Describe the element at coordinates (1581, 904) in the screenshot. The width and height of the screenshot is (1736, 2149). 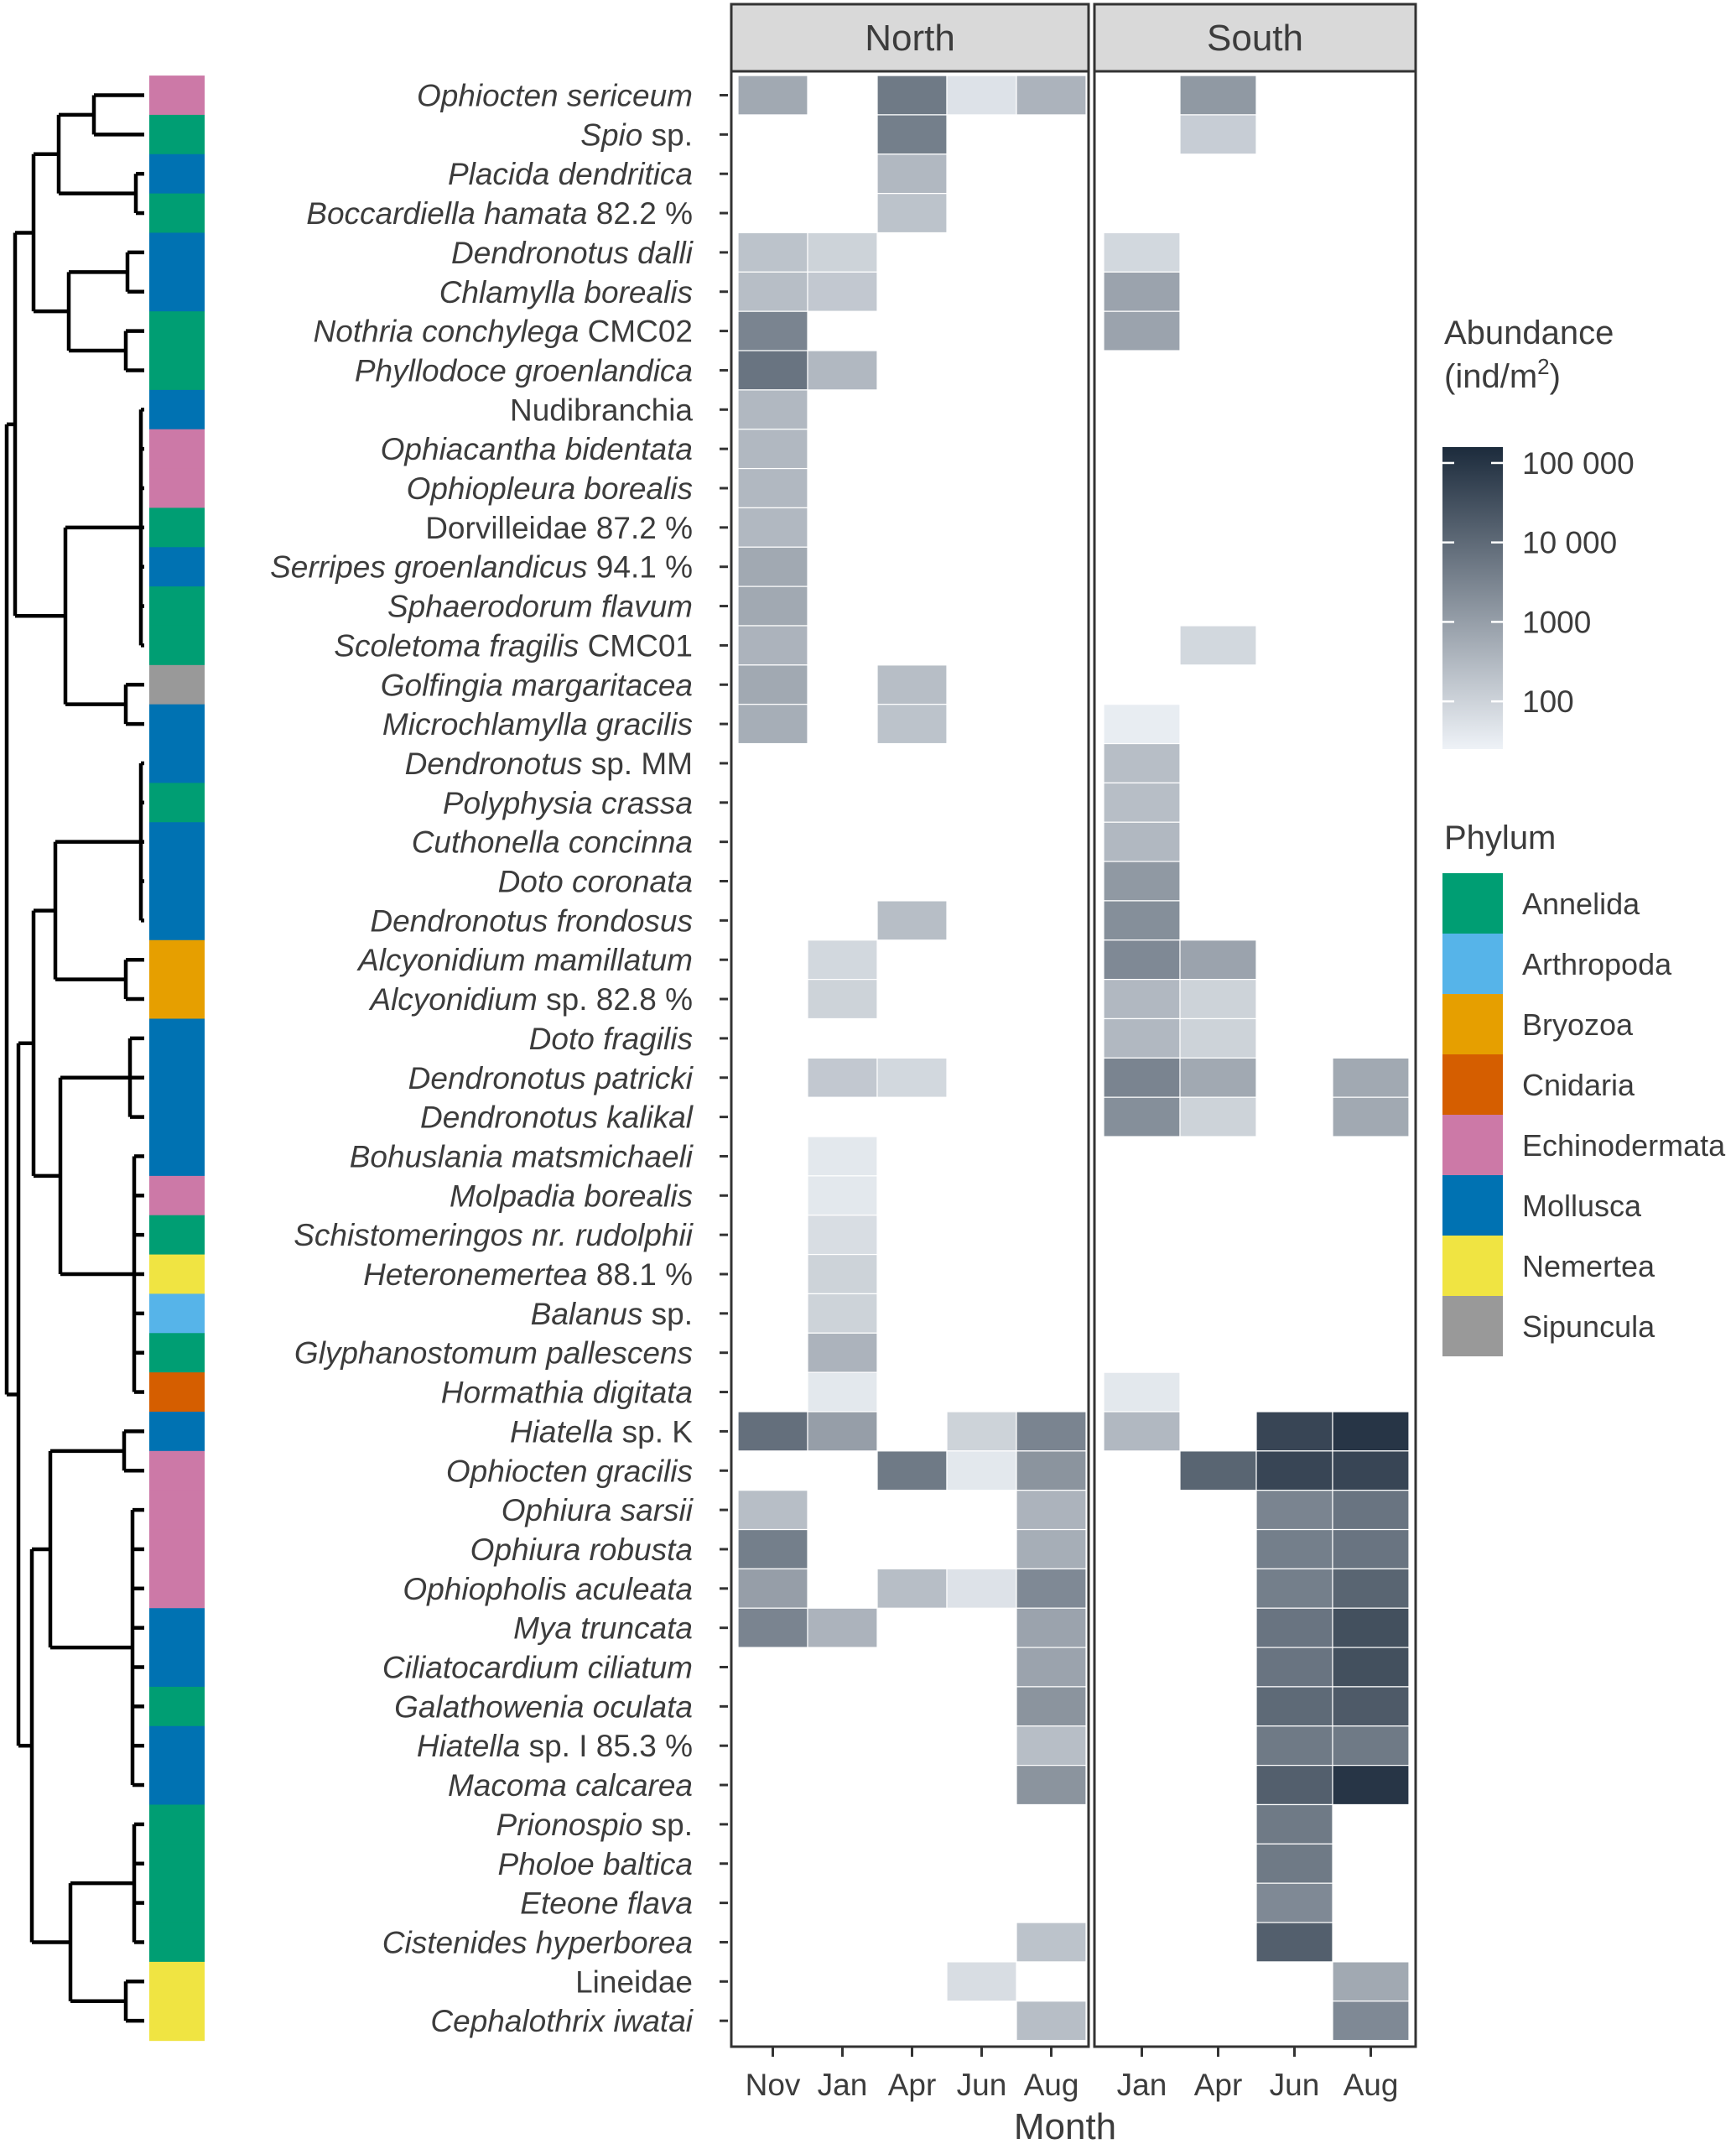
I see `phylum-legend-label: Annelida` at that location.